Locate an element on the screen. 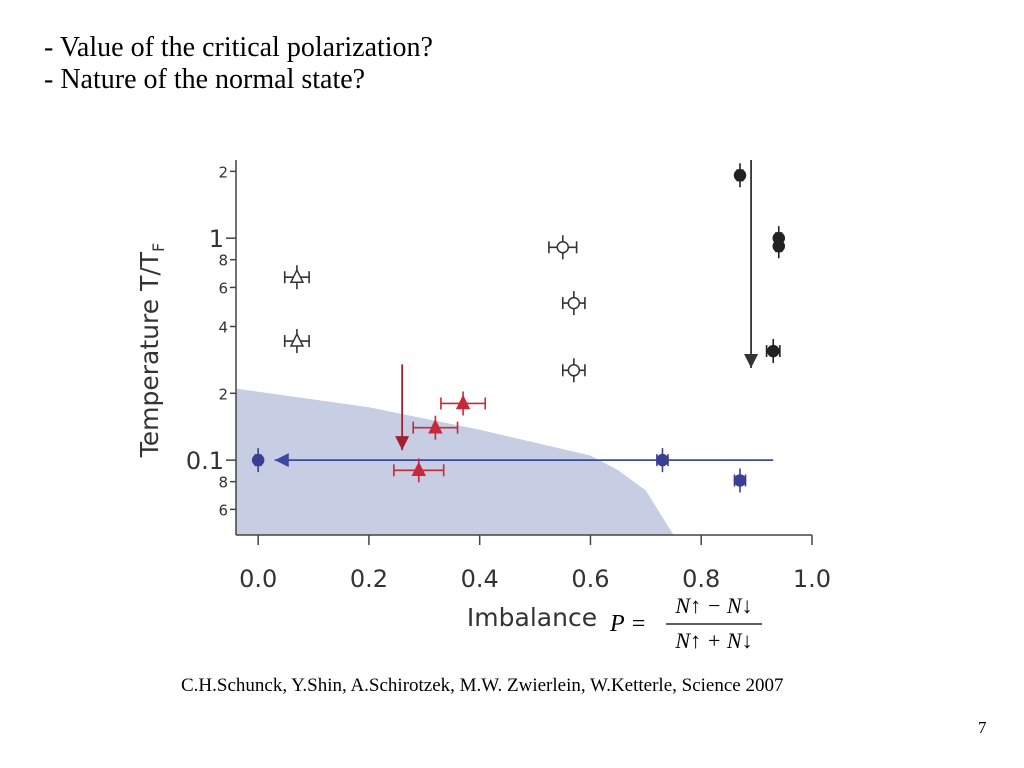  formula-lhs: P = is located at coordinates (627, 624).